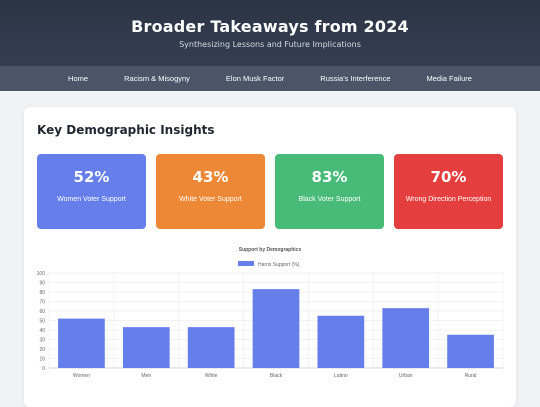  What do you see at coordinates (43, 369) in the screenshot?
I see `y-tick-label: 0` at bounding box center [43, 369].